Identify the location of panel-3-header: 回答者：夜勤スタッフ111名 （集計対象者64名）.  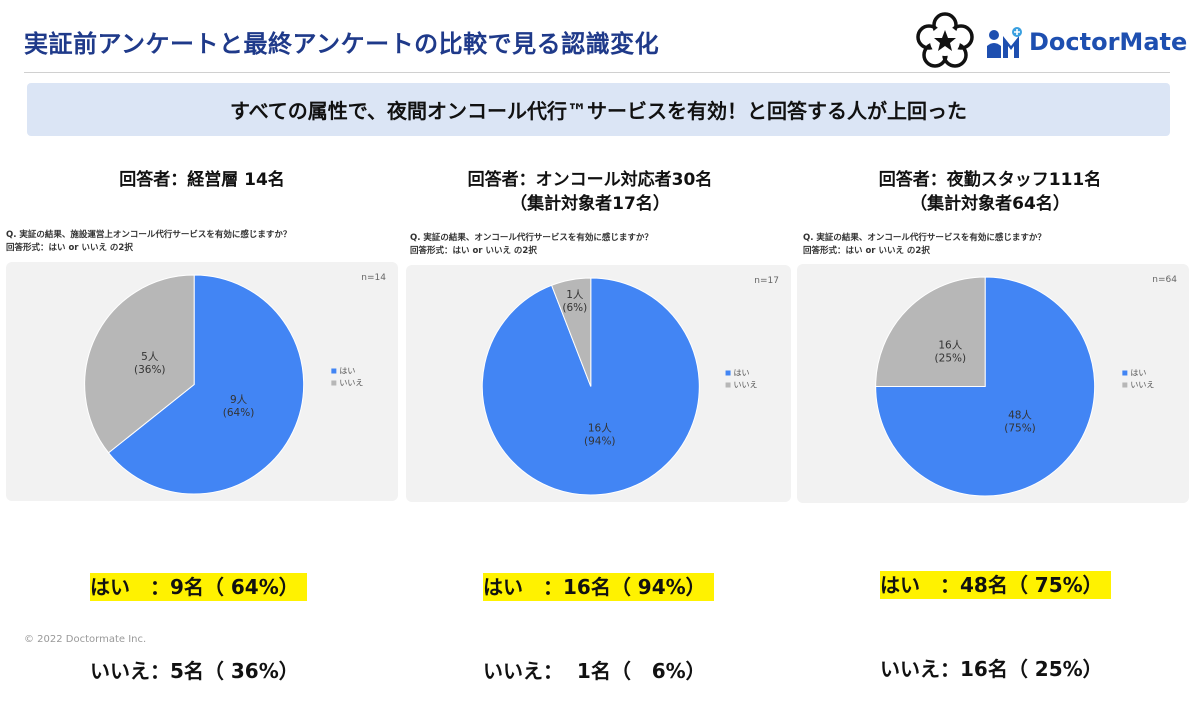
(990, 192).